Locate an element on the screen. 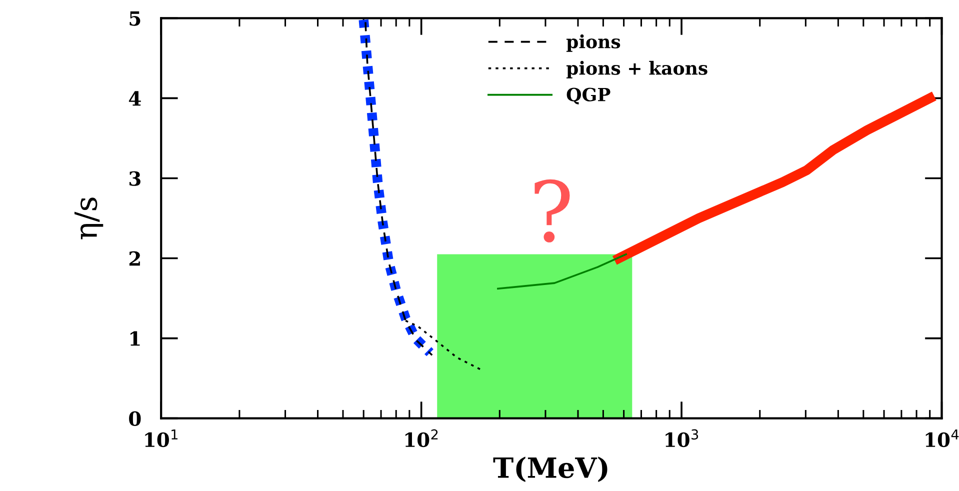 This screenshot has height=491, width=959. x-tick-label: 10$^{2}$ is located at coordinates (421, 438).